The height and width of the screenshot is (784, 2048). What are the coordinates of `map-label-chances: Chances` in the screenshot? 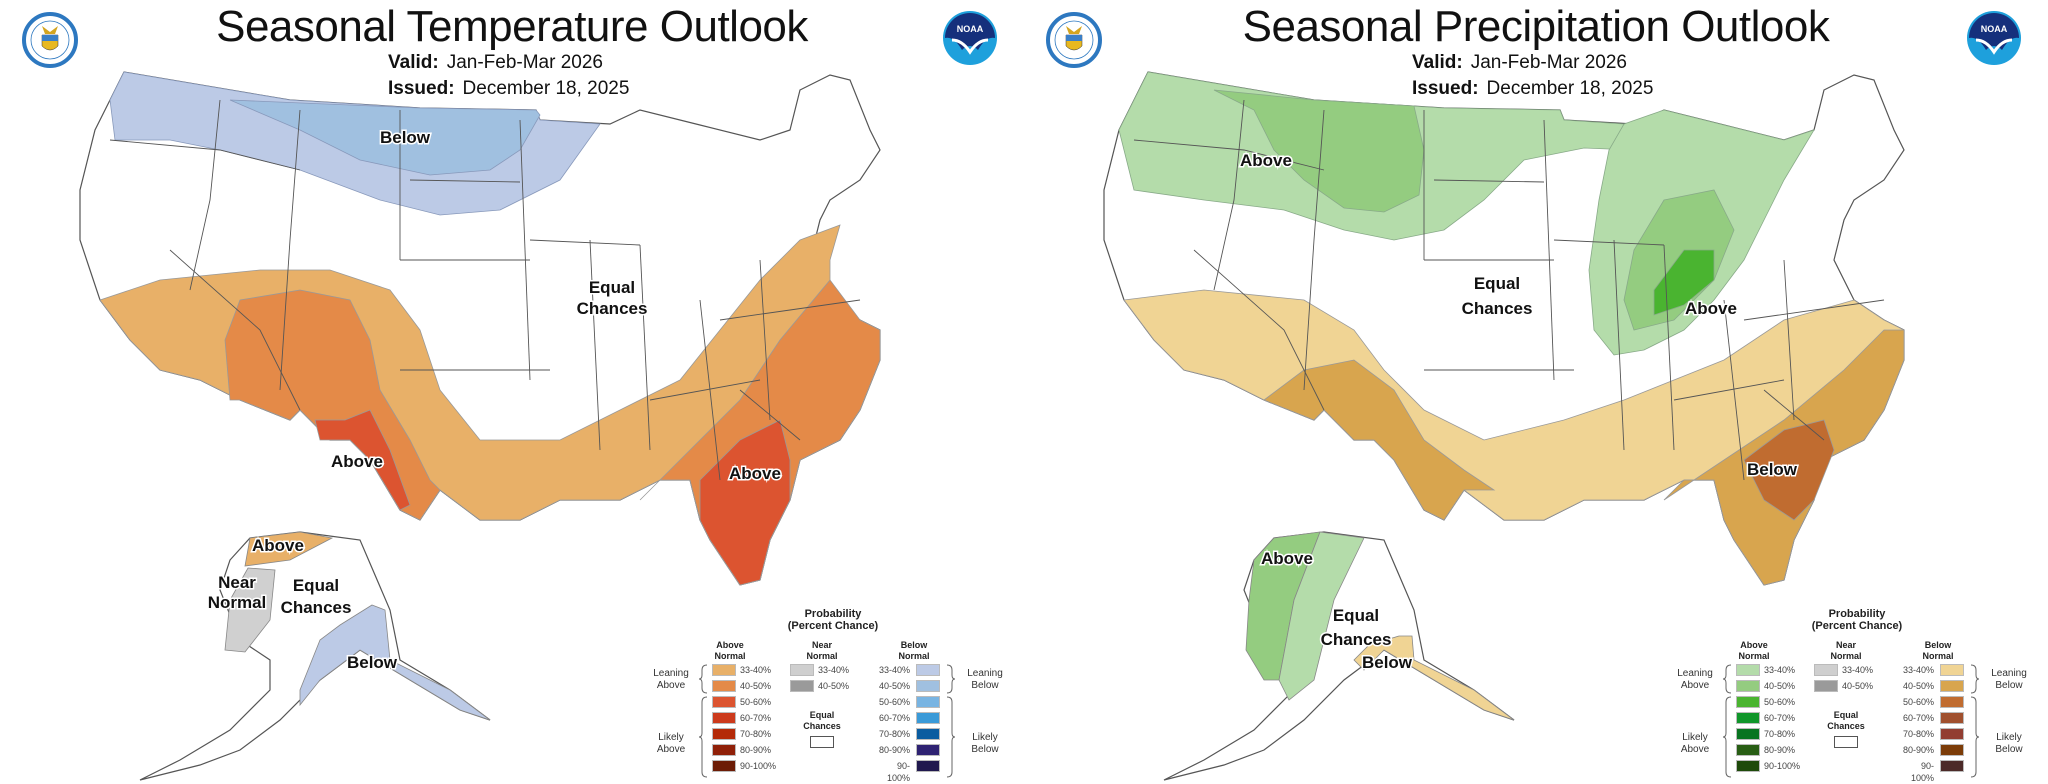 It's located at (1497, 308).